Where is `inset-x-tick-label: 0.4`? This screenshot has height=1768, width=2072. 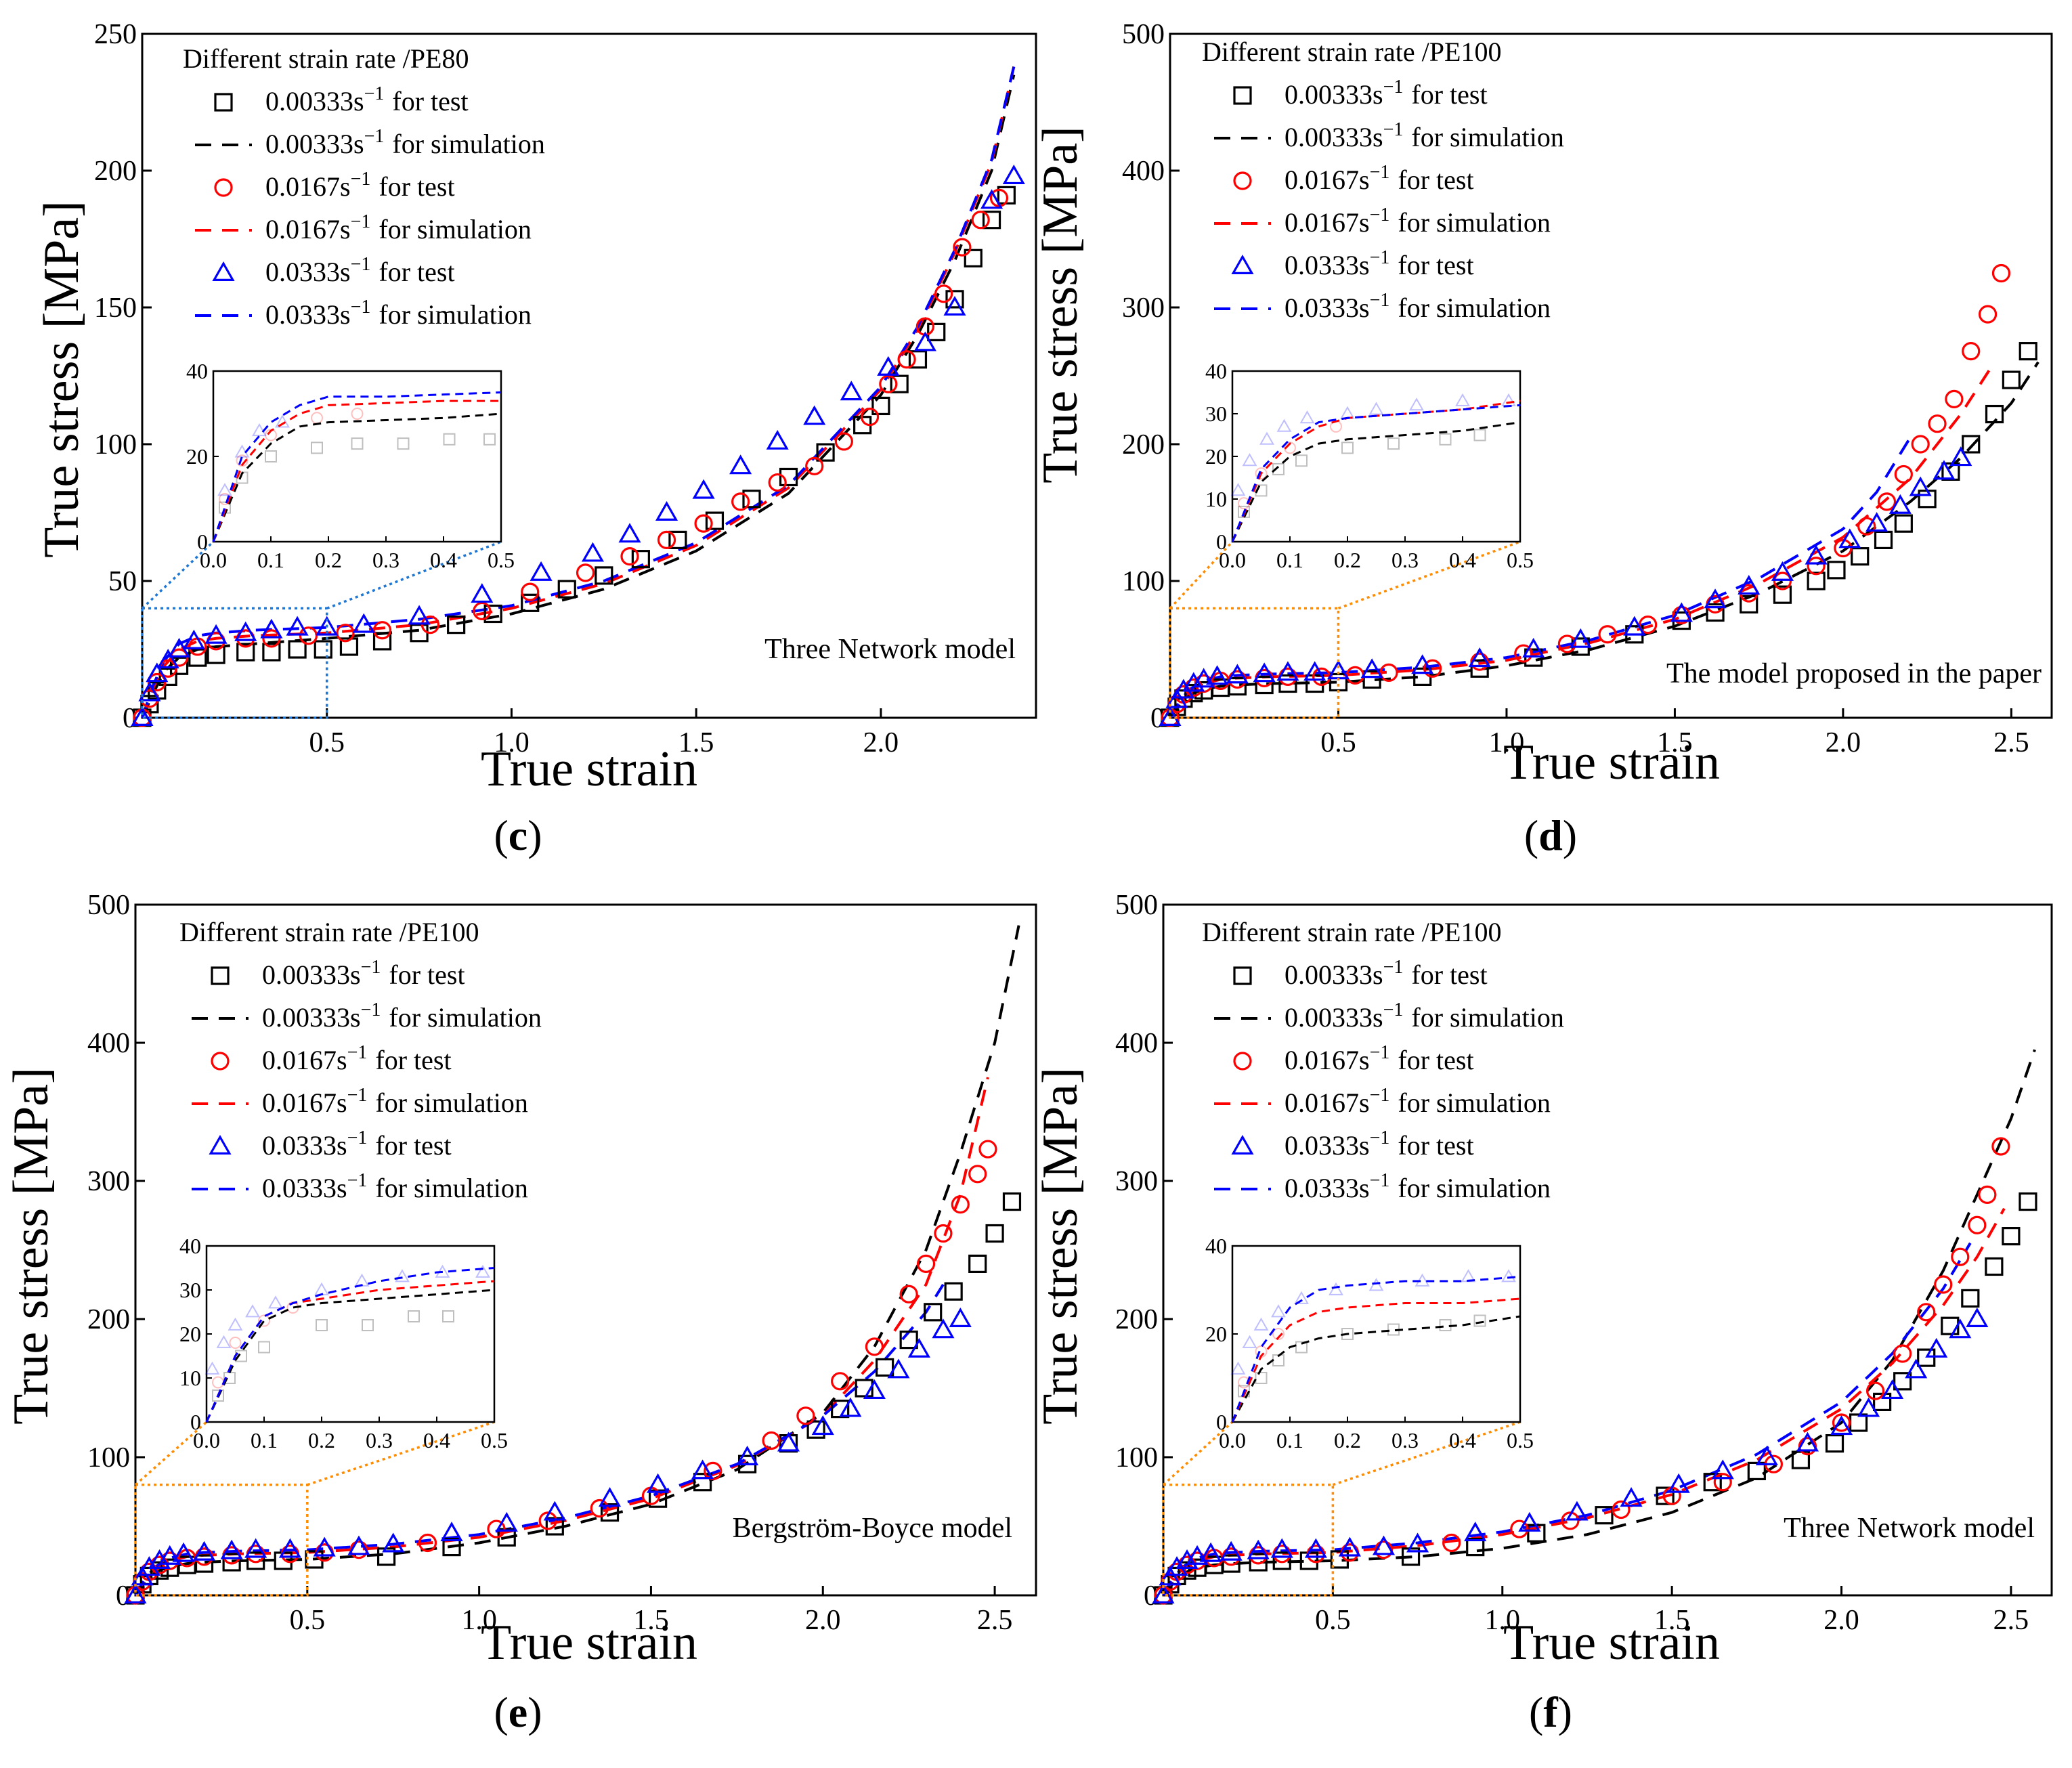 inset-x-tick-label: 0.4 is located at coordinates (444, 560).